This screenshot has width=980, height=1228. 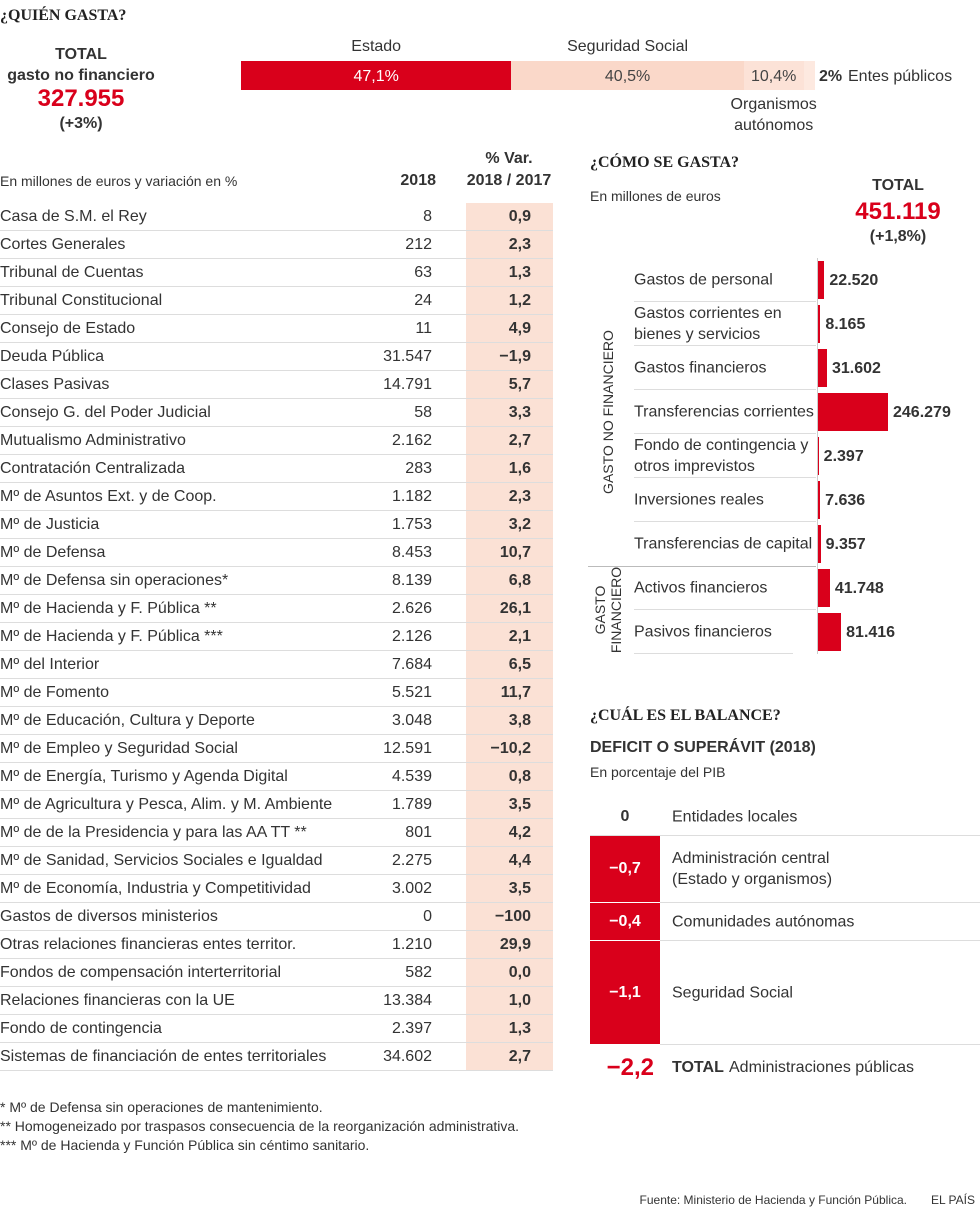 I want to click on value-label: 41.748, so click(x=859, y=588).